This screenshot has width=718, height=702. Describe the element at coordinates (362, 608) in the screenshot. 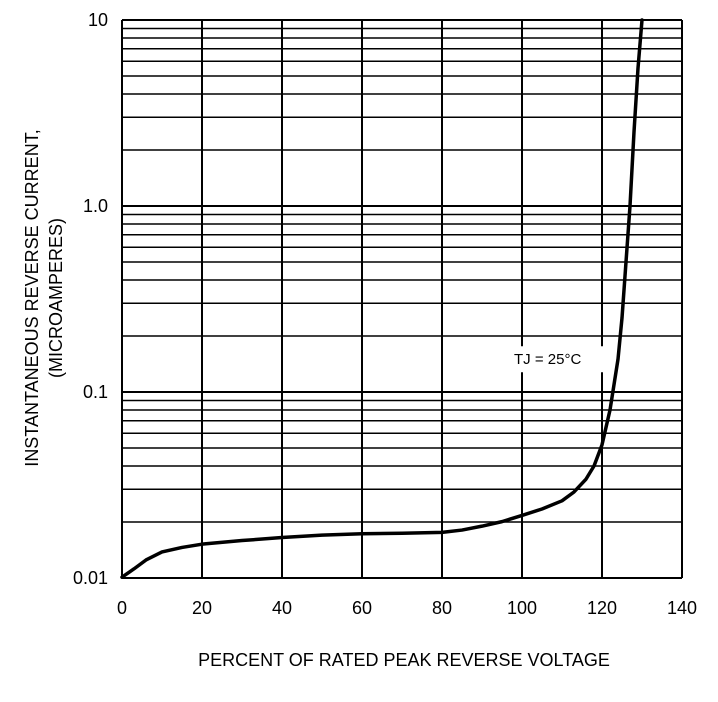

I see `x-tick-label: 60` at that location.